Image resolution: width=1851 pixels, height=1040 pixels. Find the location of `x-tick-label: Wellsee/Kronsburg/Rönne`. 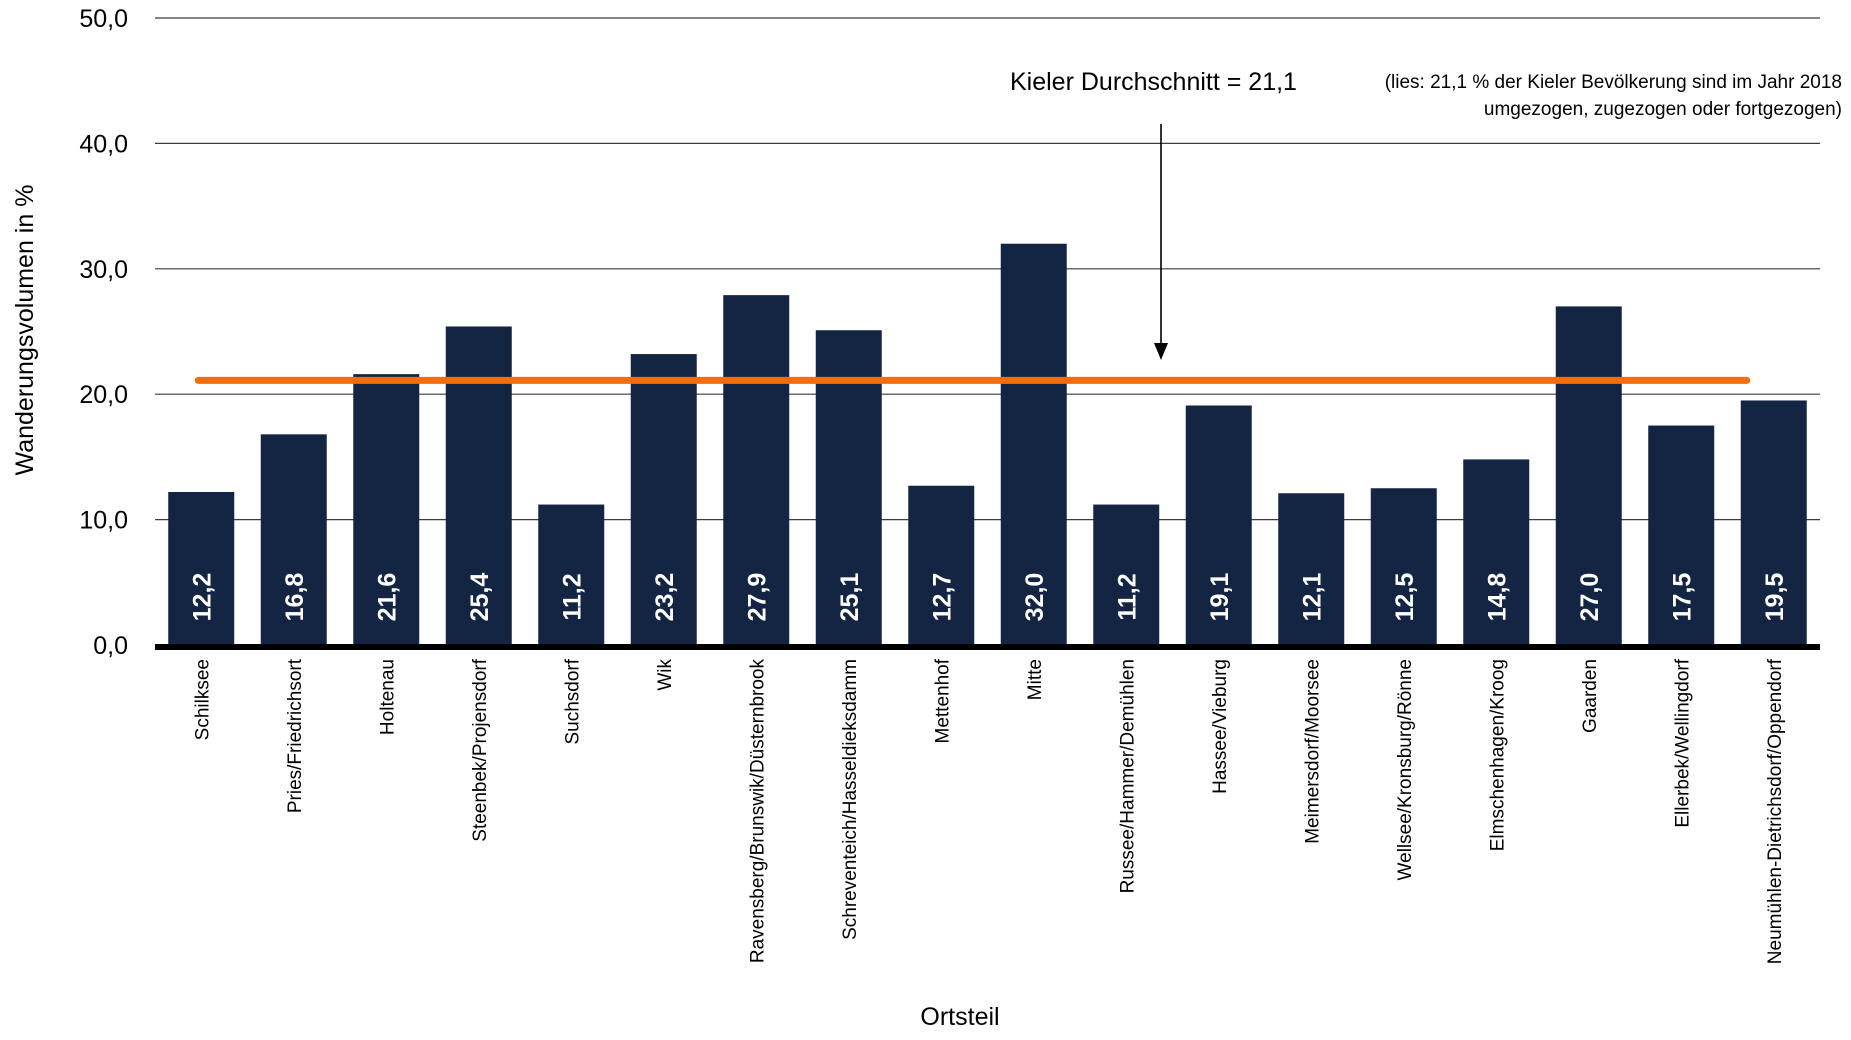

x-tick-label: Wellsee/Kronsburg/Rönne is located at coordinates (1405, 769).